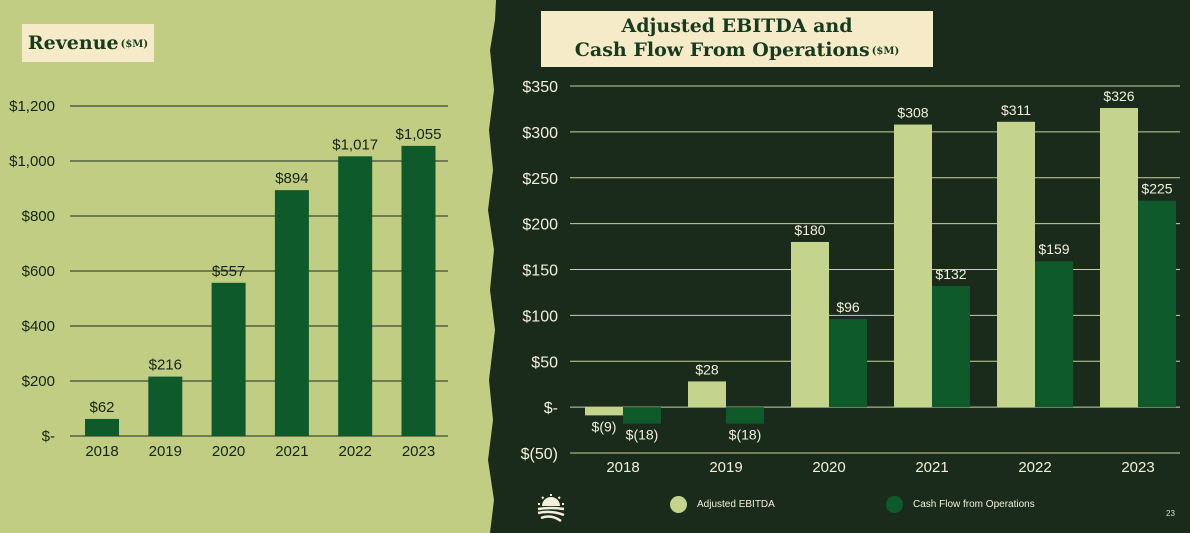 The width and height of the screenshot is (1190, 533). I want to click on data-label: $326, so click(1118, 96).